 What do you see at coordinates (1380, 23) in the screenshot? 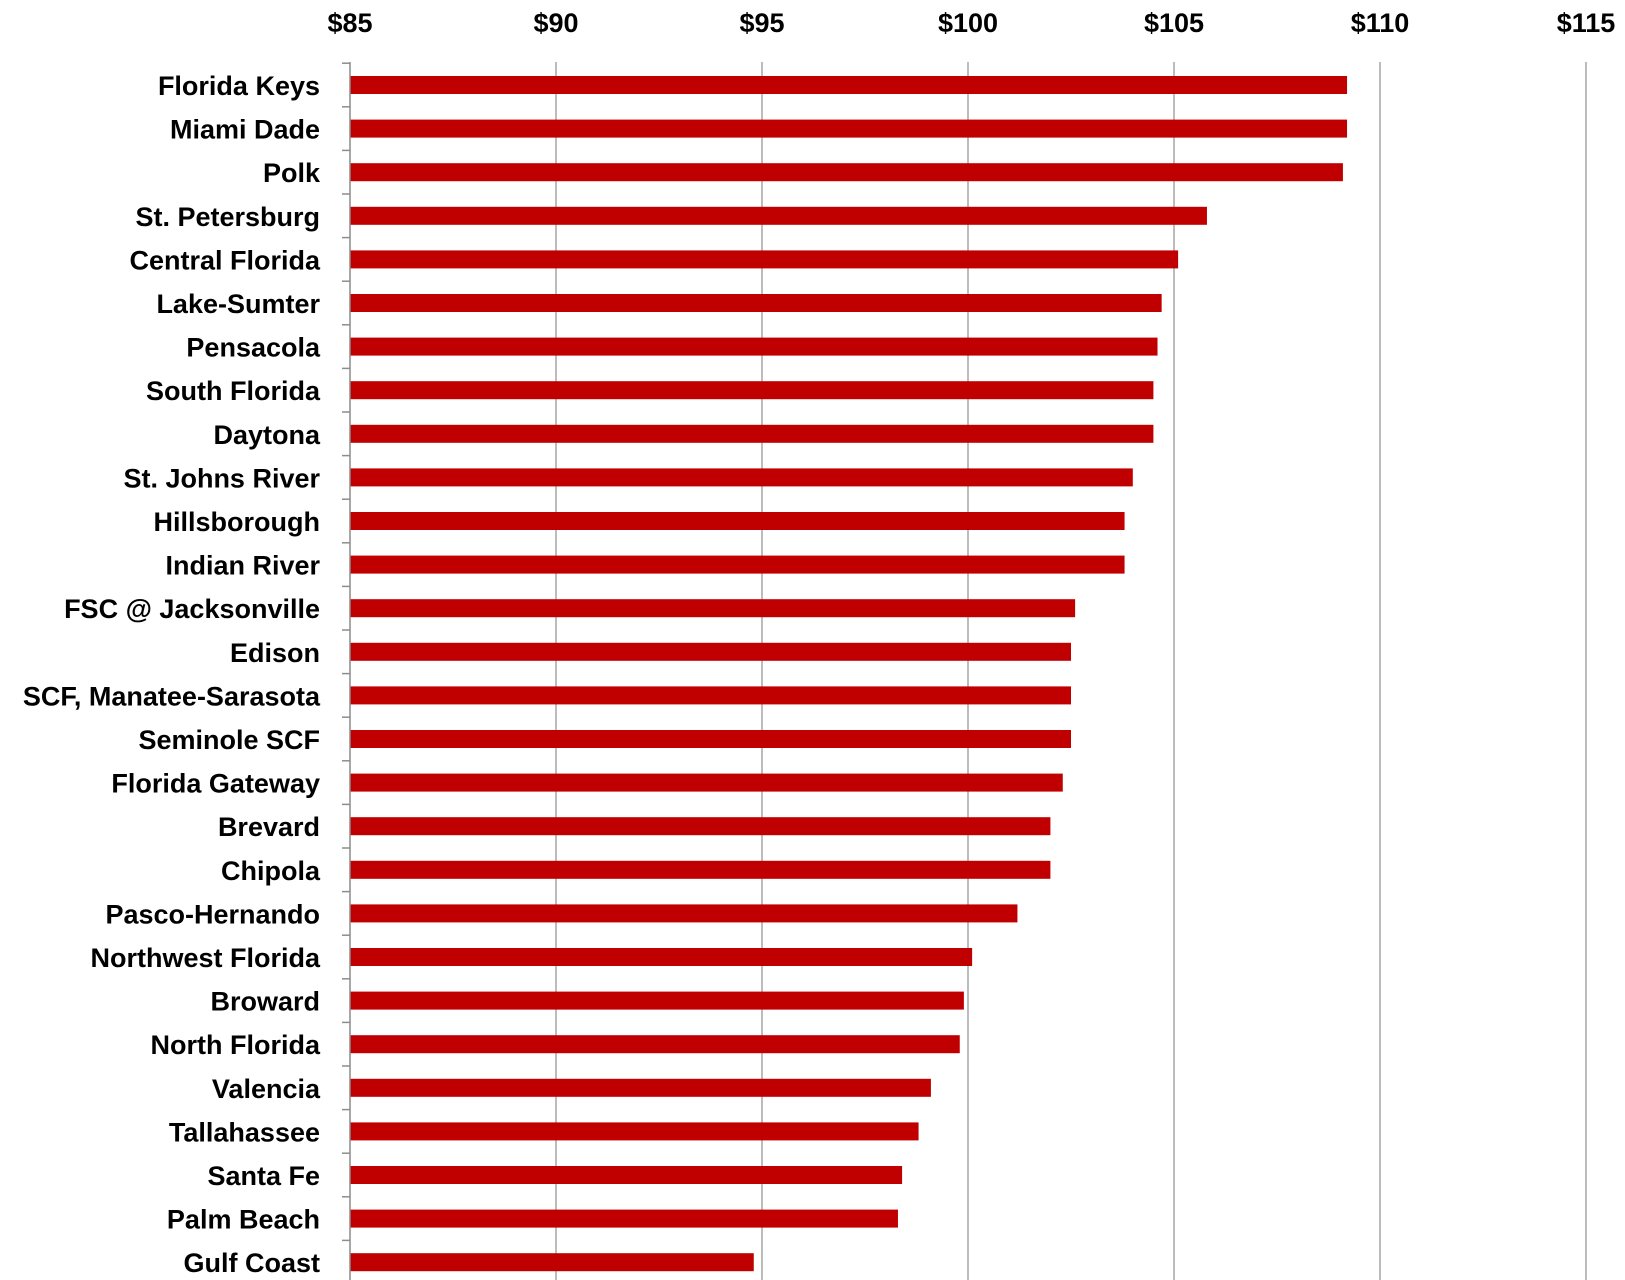
I see `x-tick-label: $110` at bounding box center [1380, 23].